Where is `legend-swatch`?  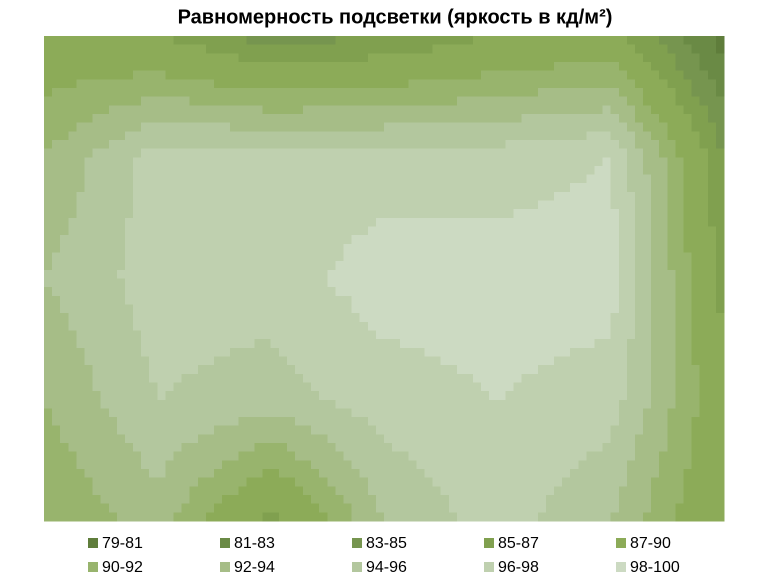
legend-swatch is located at coordinates (489, 543).